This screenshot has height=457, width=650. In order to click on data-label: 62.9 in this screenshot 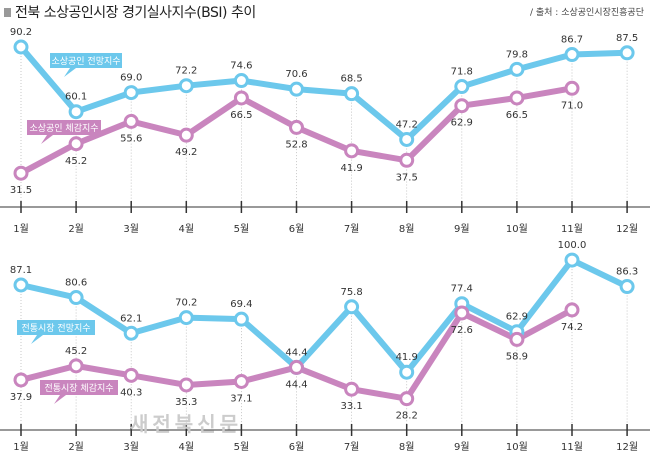, I will do `click(462, 123)`.